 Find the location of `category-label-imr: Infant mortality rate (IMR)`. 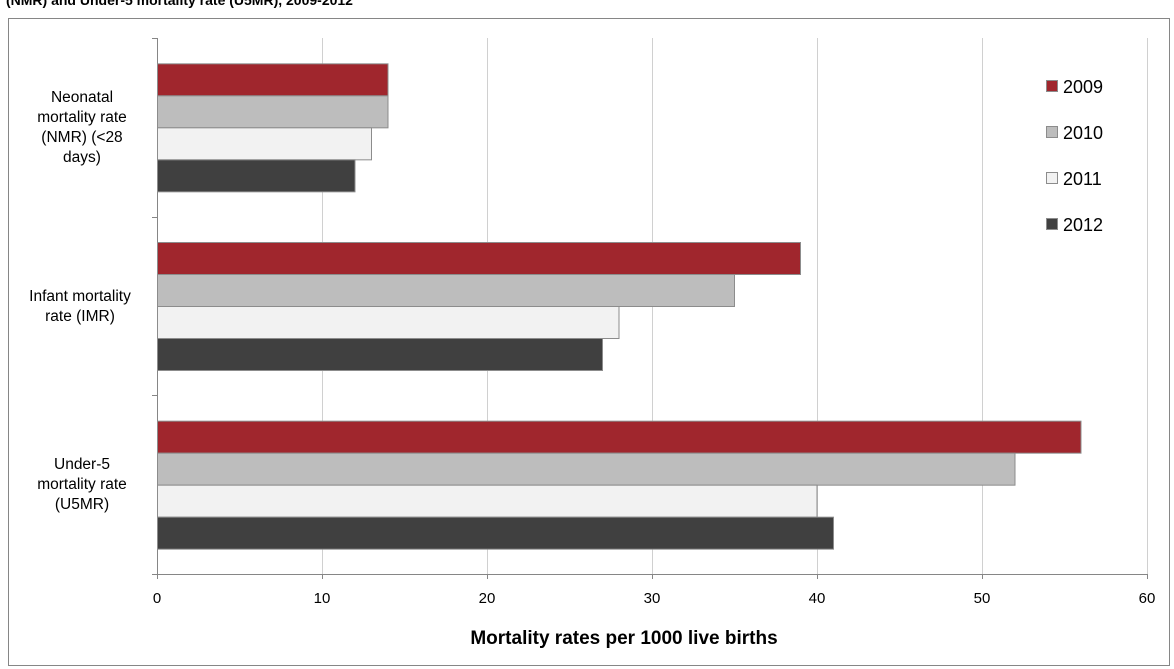

category-label-imr: Infant mortality rate (IMR) is located at coordinates (80, 306).